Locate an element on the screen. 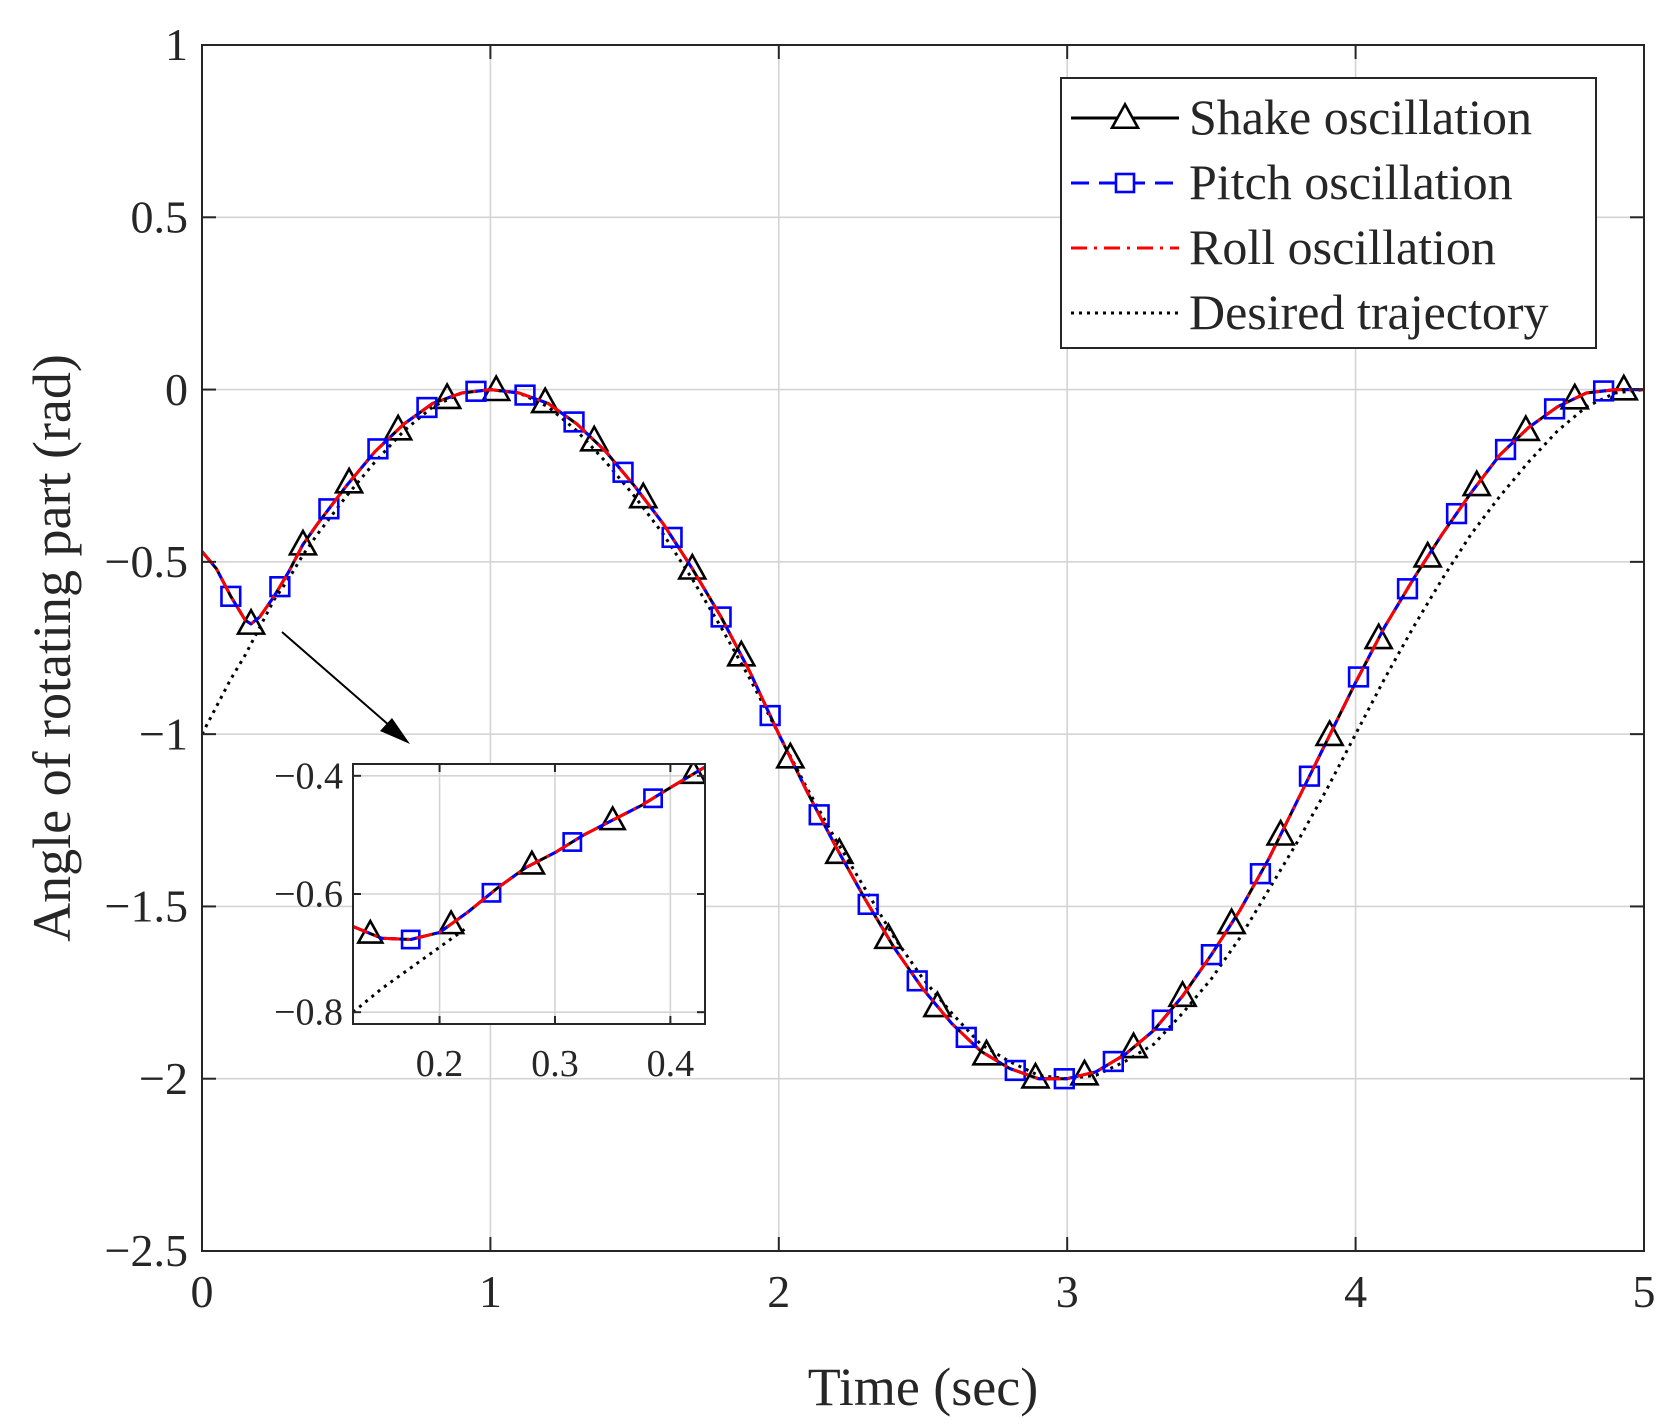 The image size is (1675, 1426). x-tick-label: 1 is located at coordinates (490, 1291).